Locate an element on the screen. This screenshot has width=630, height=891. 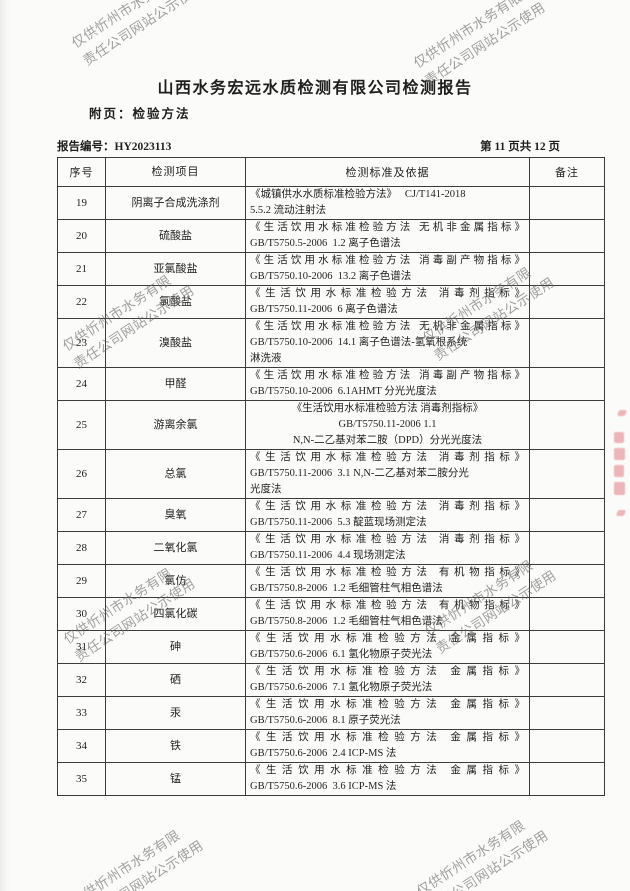
col-header-standard: 检测标准及依据 is located at coordinates (387, 172).